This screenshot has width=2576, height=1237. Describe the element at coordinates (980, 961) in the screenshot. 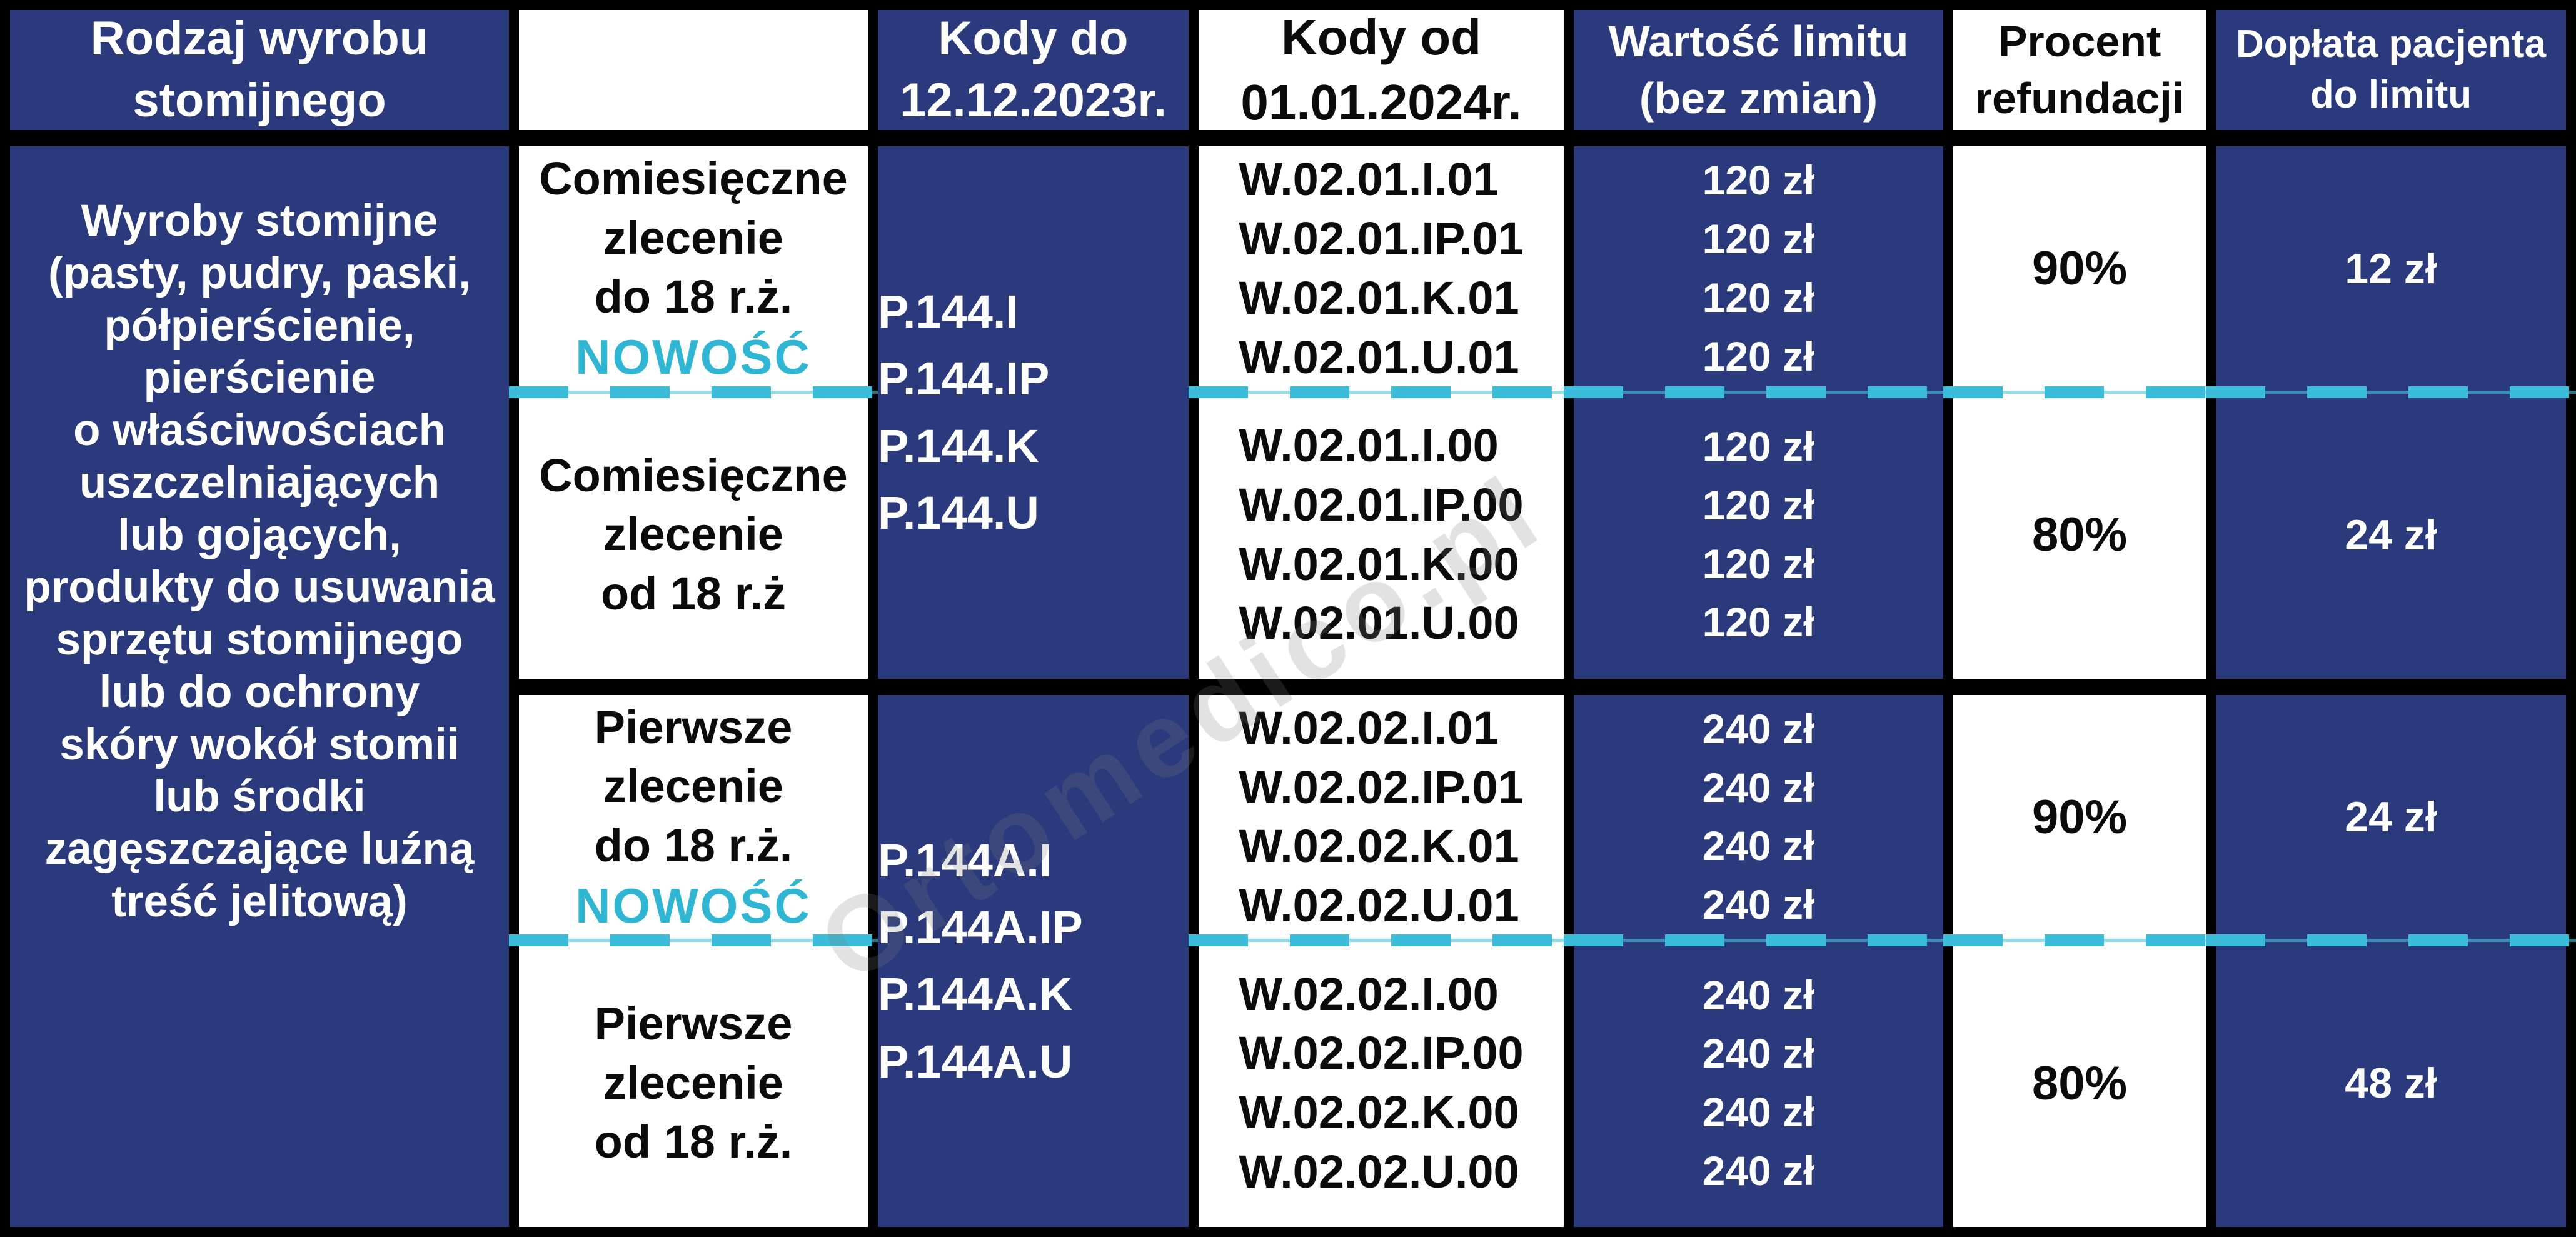

I see `old-codes-list: P.144A.I P.144A.IP P.144A.K P.144A.U` at that location.